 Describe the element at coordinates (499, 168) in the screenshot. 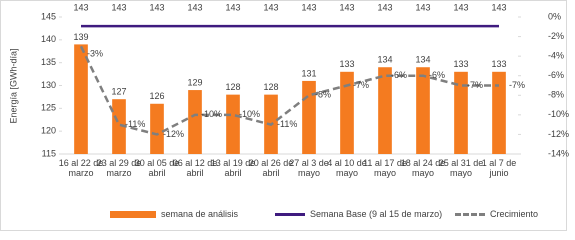

I see `x-tick-label: 1 al 7 de junio` at that location.